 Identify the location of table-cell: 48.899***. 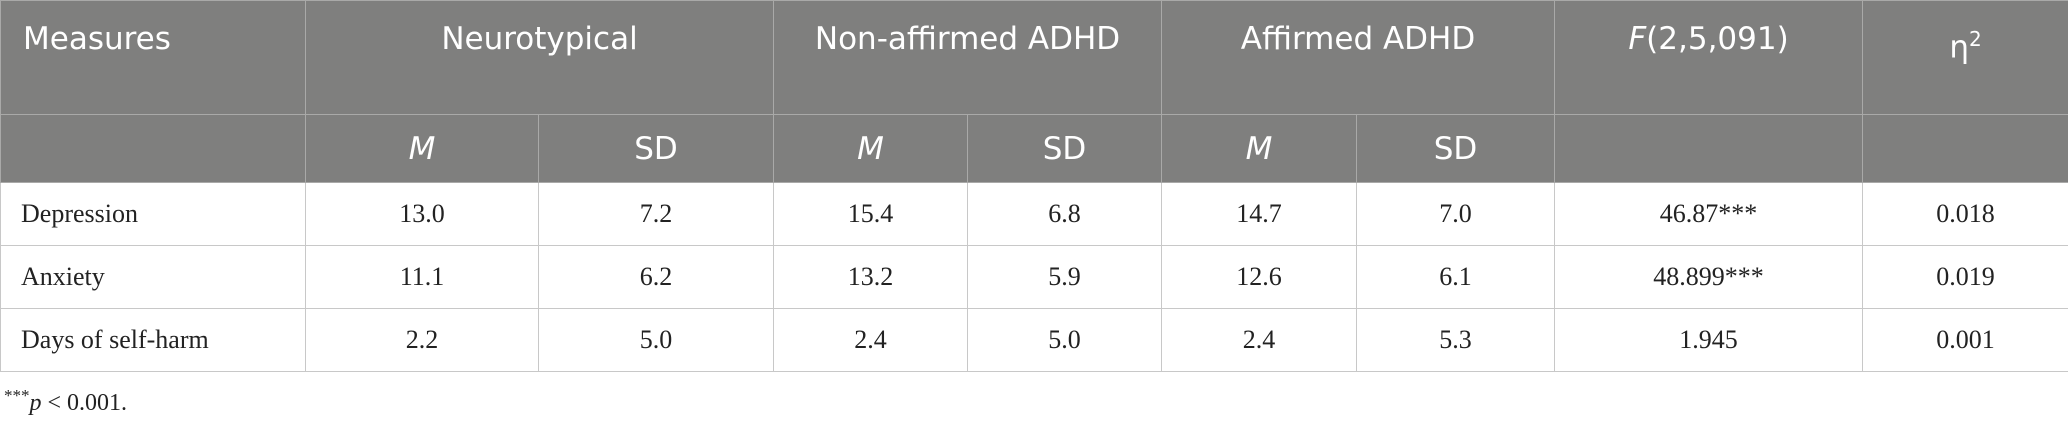
(1709, 277).